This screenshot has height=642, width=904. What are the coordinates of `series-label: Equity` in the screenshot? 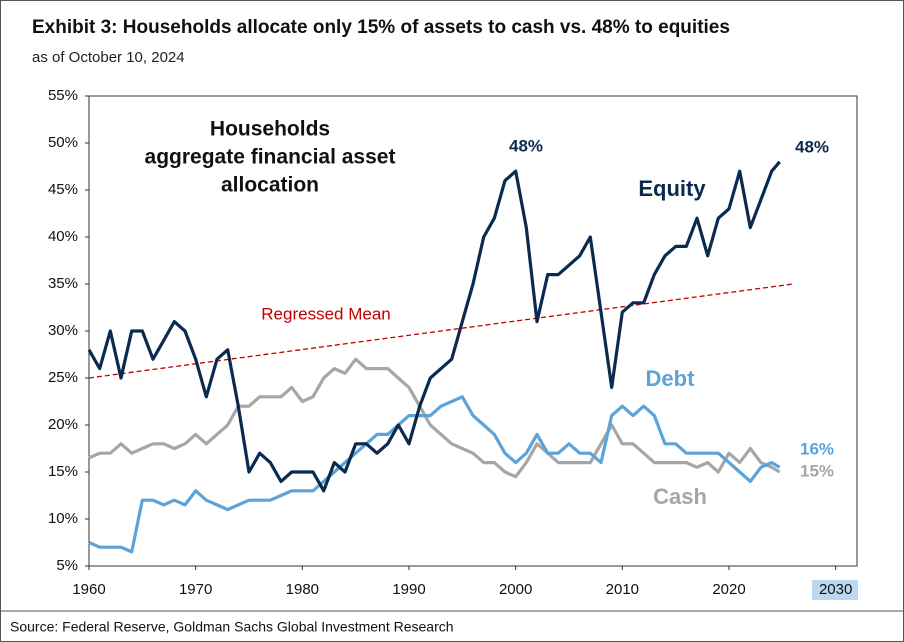 It's located at (672, 188).